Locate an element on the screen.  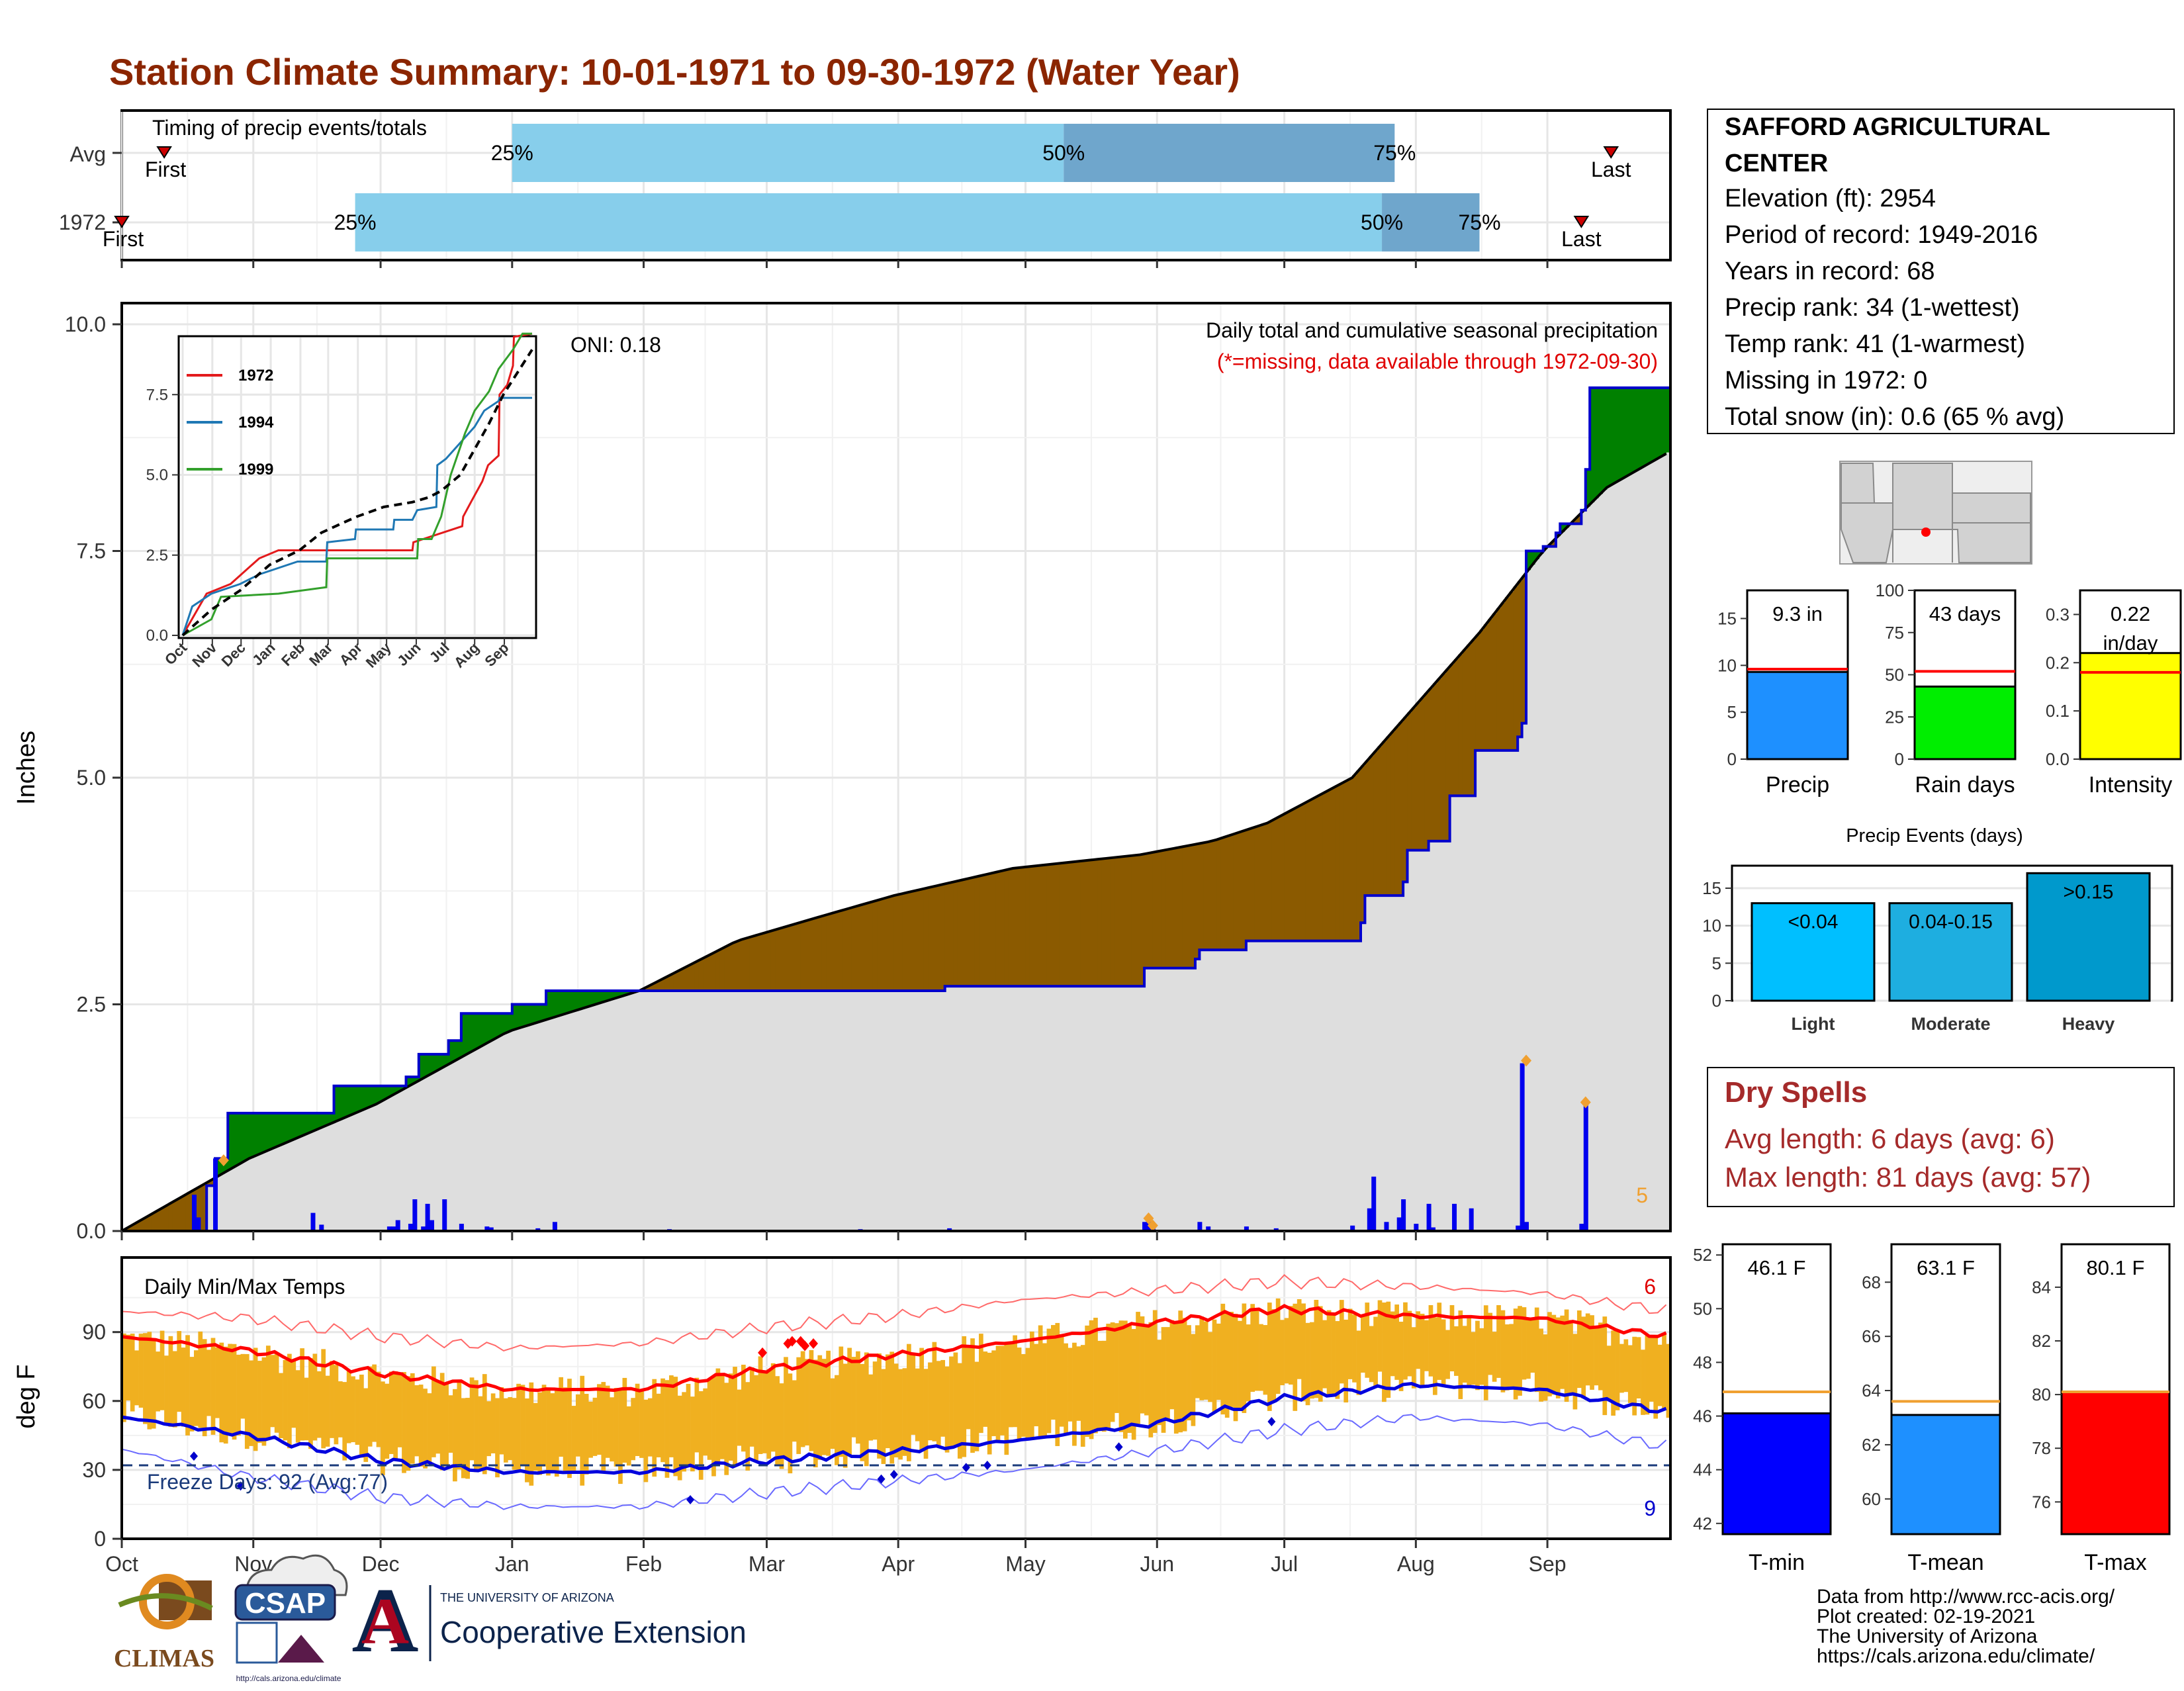
dry-spells-avg: Avg length: 6 days (avg: 6) is located at coordinates (1890, 1138).